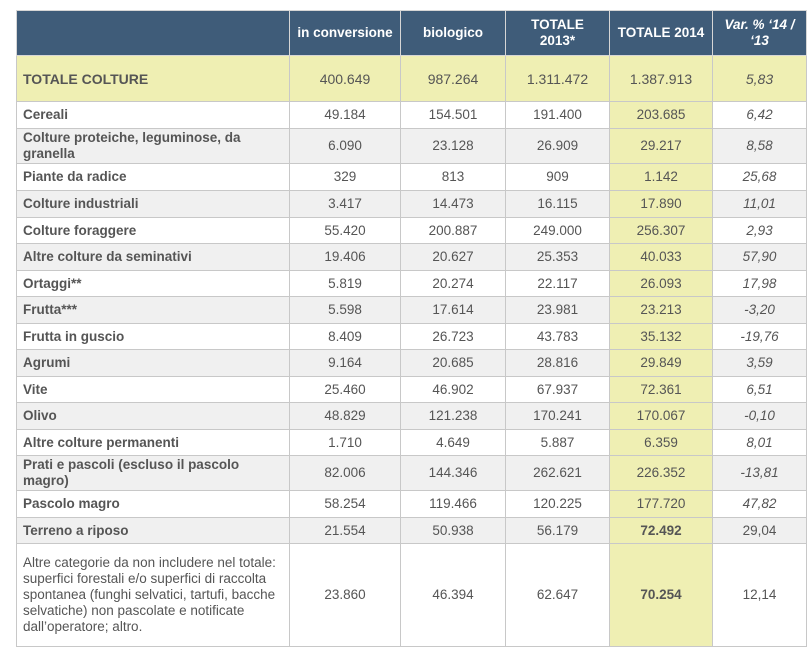 This screenshot has height=647, width=810. I want to click on cell-totale-2013: 16.115, so click(557, 204).